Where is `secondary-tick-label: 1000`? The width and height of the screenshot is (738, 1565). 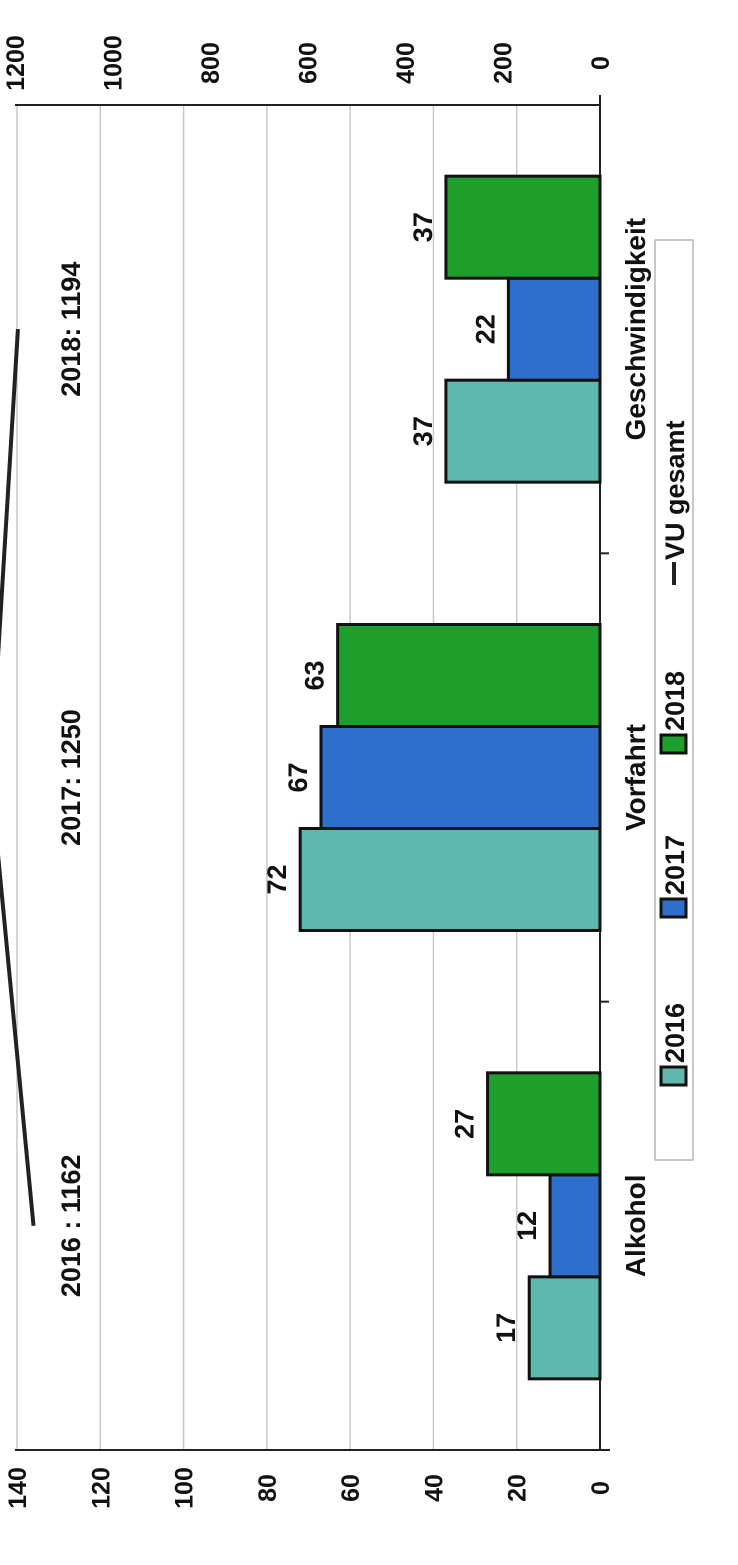 secondary-tick-label: 1000 is located at coordinates (114, 63).